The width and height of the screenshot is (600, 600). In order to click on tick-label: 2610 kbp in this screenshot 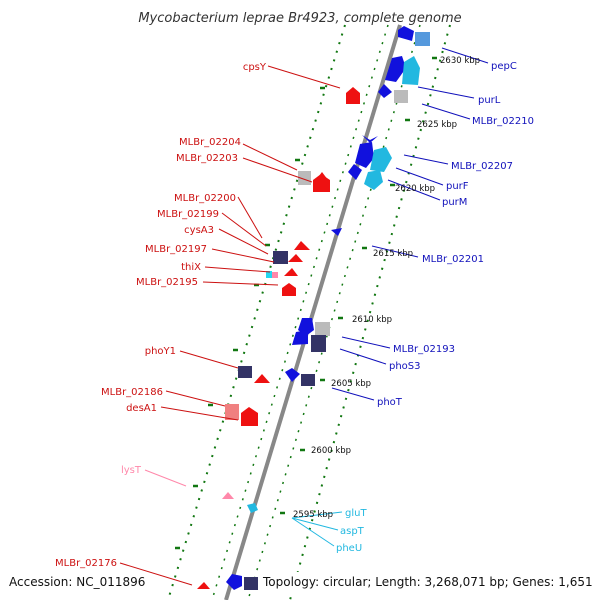, I will do `click(372, 320)`.